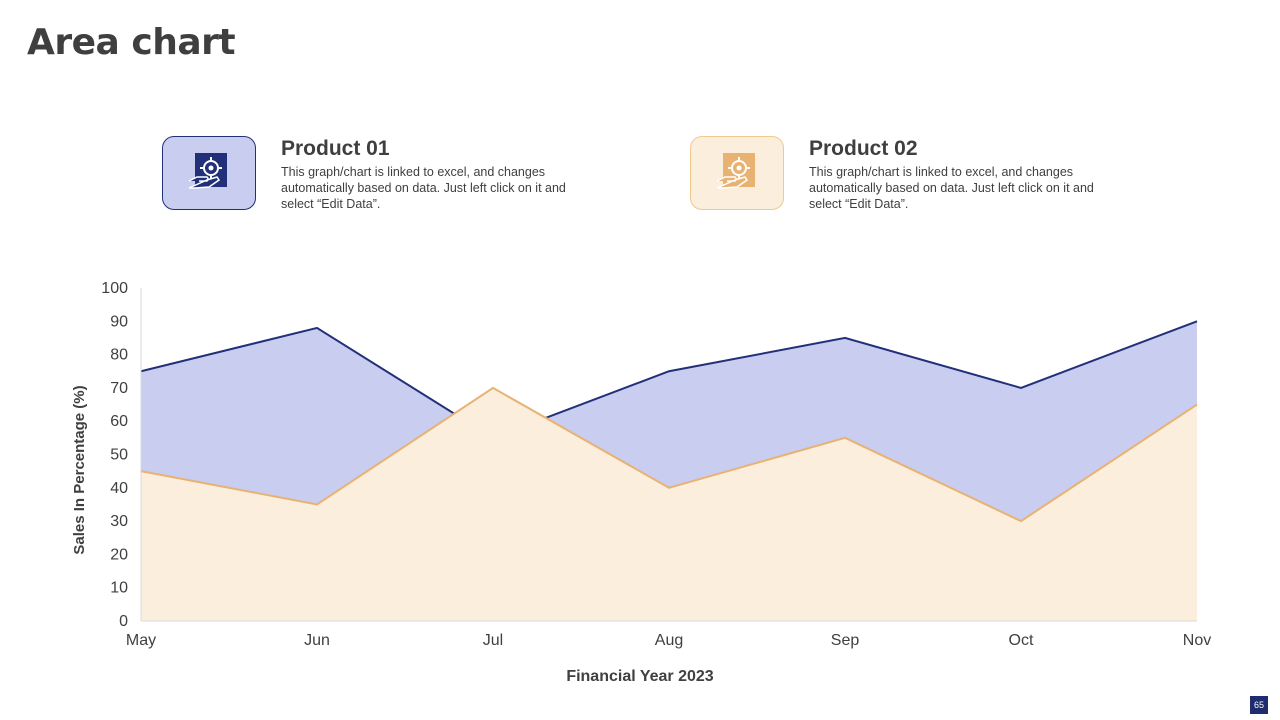 The image size is (1280, 720). Describe the element at coordinates (119, 521) in the screenshot. I see `y-tick-label: 30` at that location.